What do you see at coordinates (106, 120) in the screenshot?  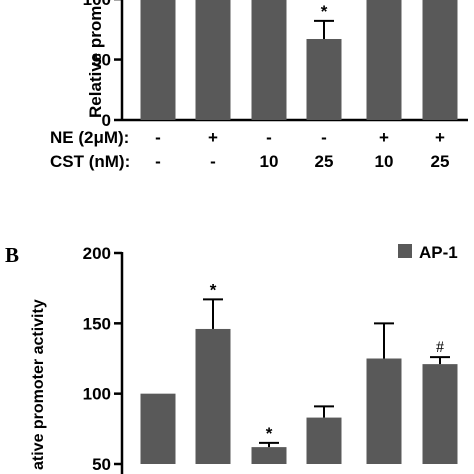 I see `panel-a-y-tick-label: 0` at bounding box center [106, 120].